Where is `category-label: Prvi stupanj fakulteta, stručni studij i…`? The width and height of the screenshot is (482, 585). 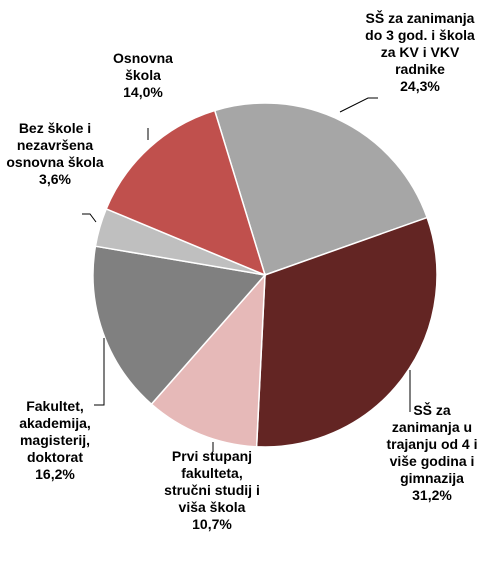
category-label: Prvi stupanj fakulteta, stručni studij i… is located at coordinates (212, 481).